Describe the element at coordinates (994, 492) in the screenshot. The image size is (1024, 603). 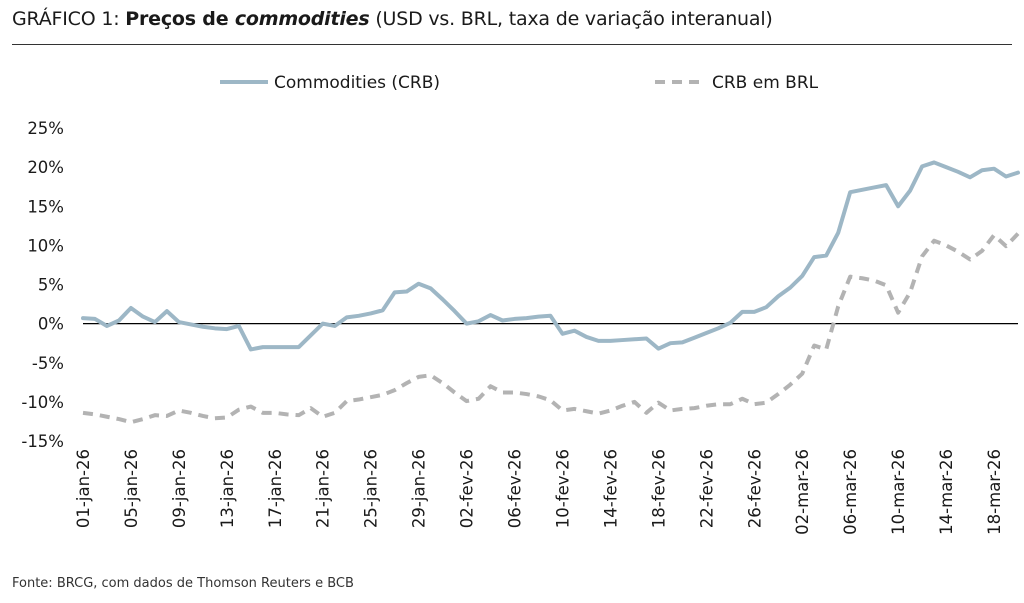
I see `x-tick-label: 18-mar-26` at that location.